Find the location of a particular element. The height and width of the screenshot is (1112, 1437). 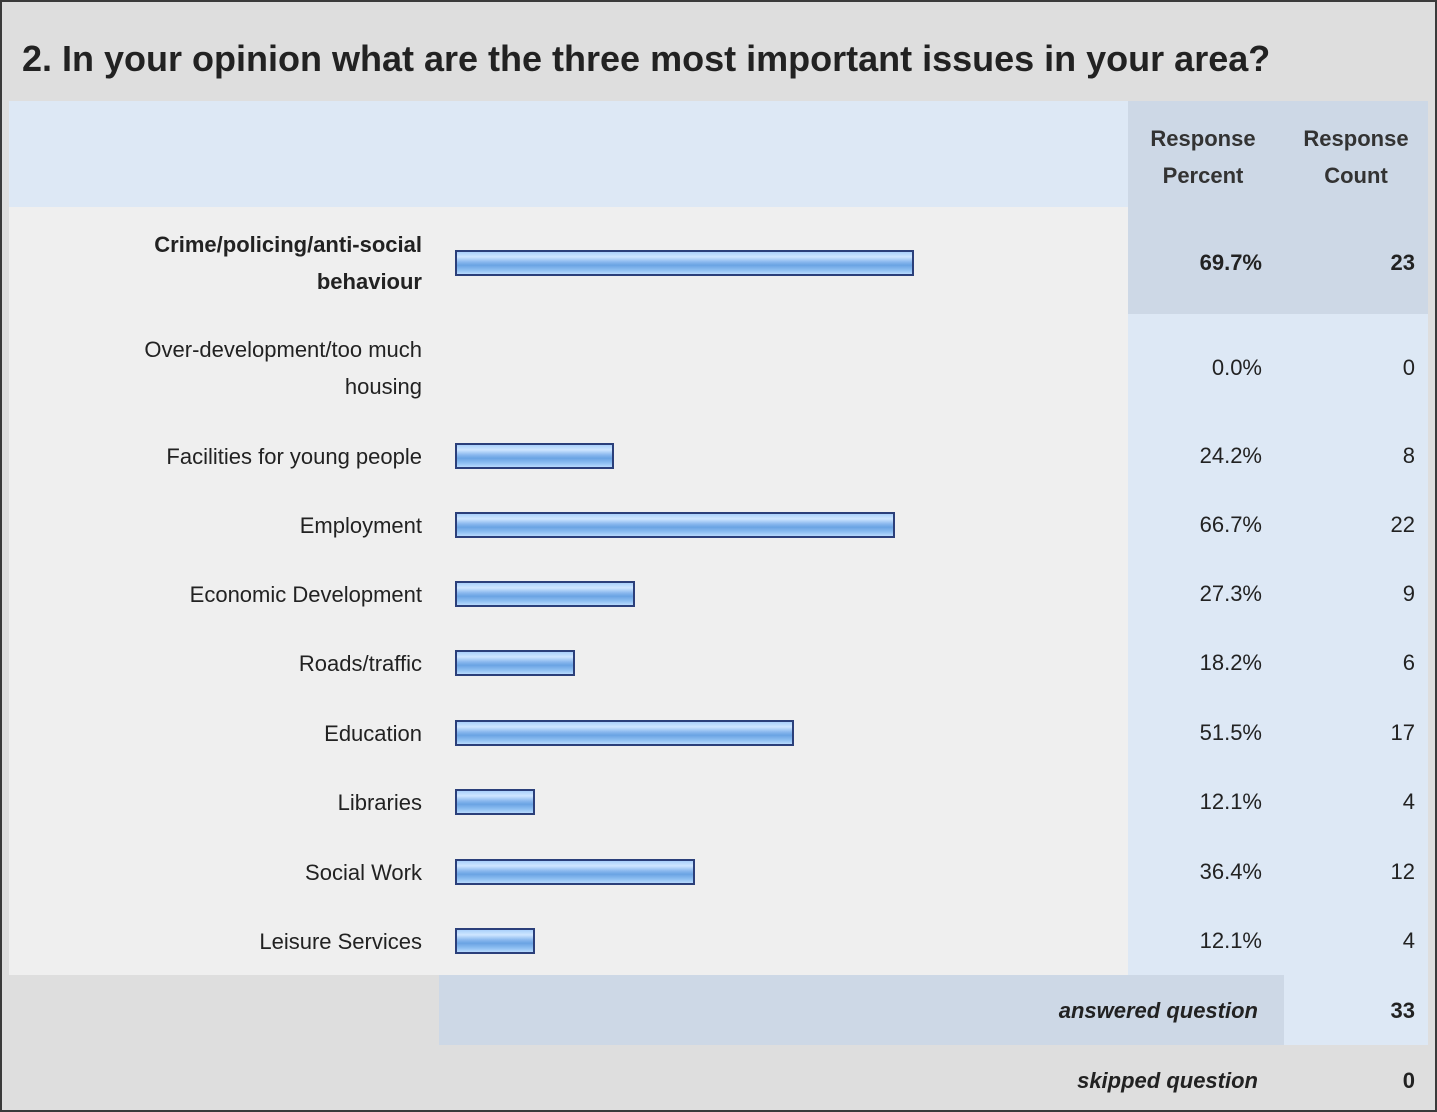

row-label-line: housing is located at coordinates (383, 386).